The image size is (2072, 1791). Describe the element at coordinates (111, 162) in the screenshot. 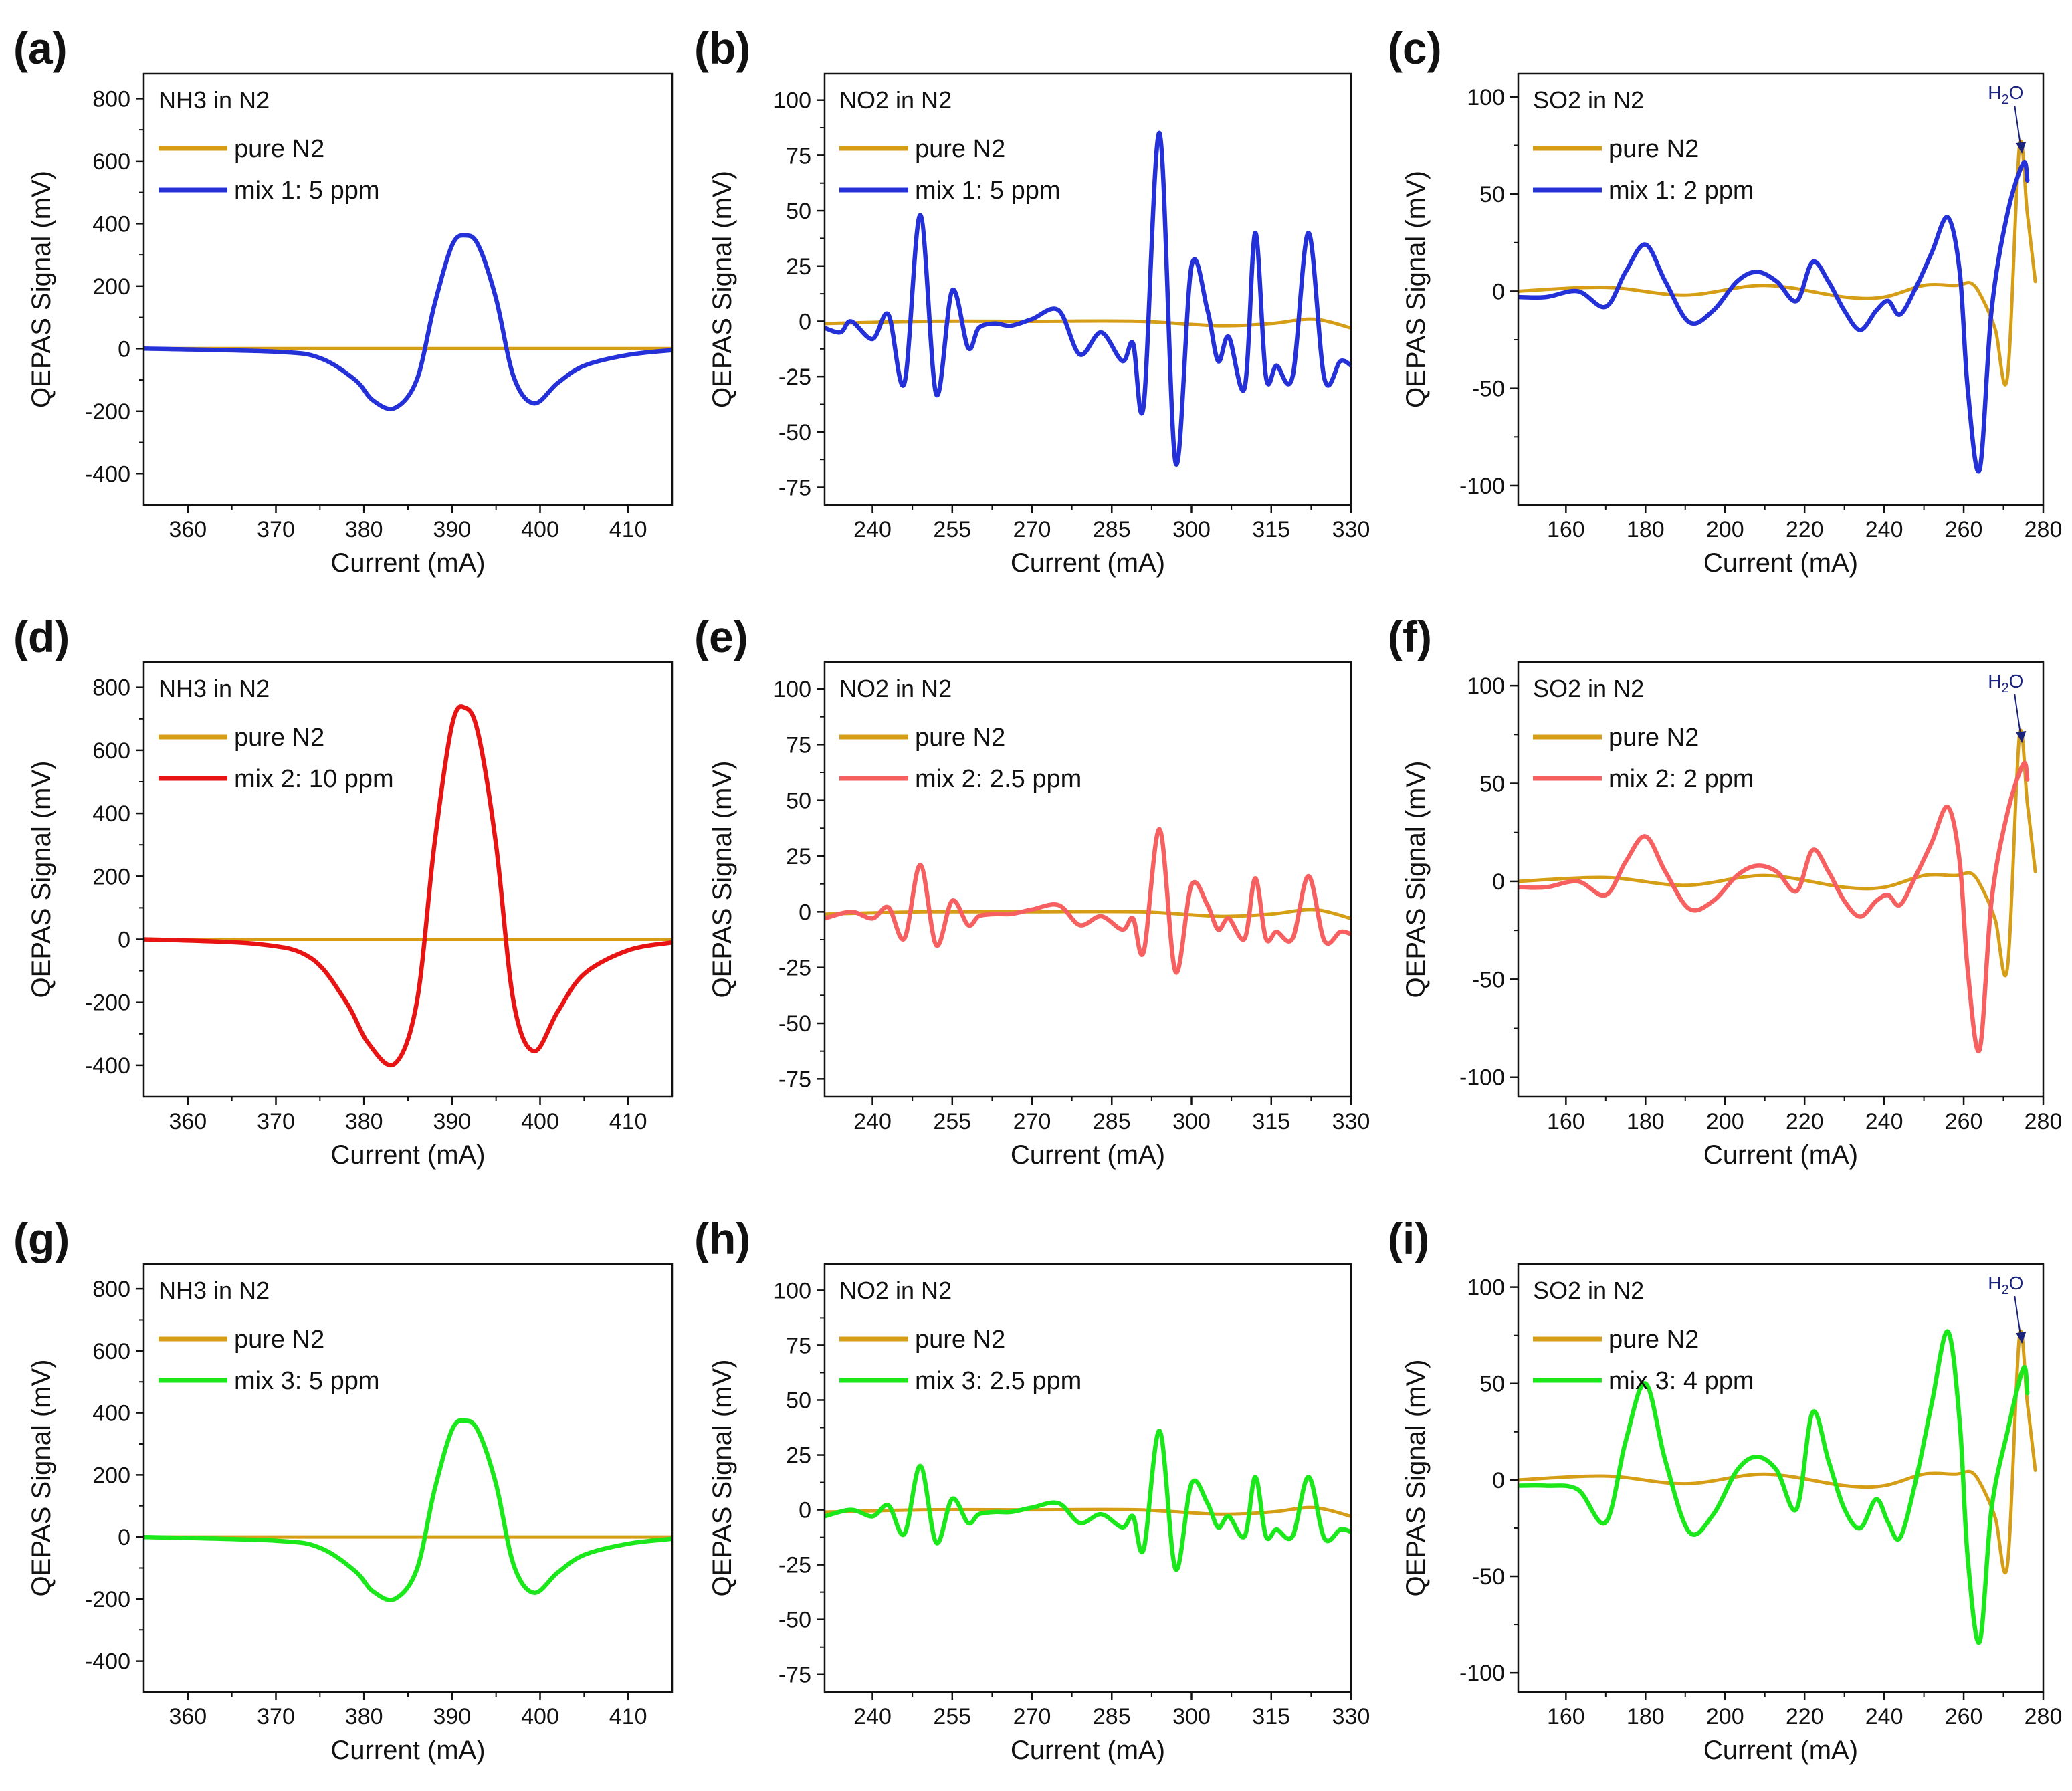

I see `y-tick-label: 600` at that location.